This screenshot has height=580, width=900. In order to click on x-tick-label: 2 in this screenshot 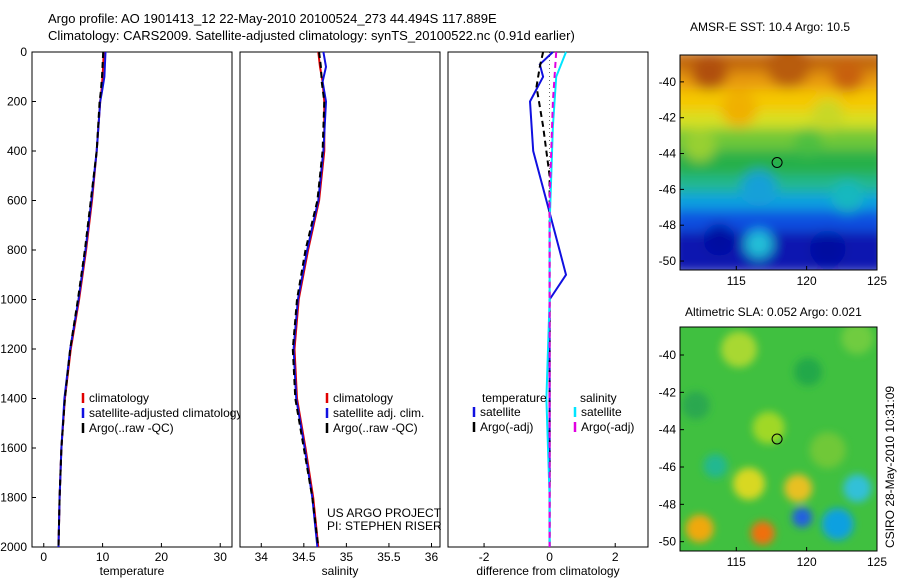, I will do `click(615, 557)`.